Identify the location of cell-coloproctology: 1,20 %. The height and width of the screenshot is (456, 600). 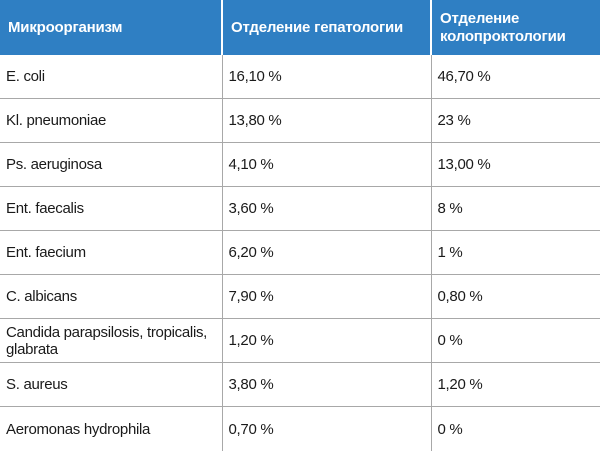
(515, 384).